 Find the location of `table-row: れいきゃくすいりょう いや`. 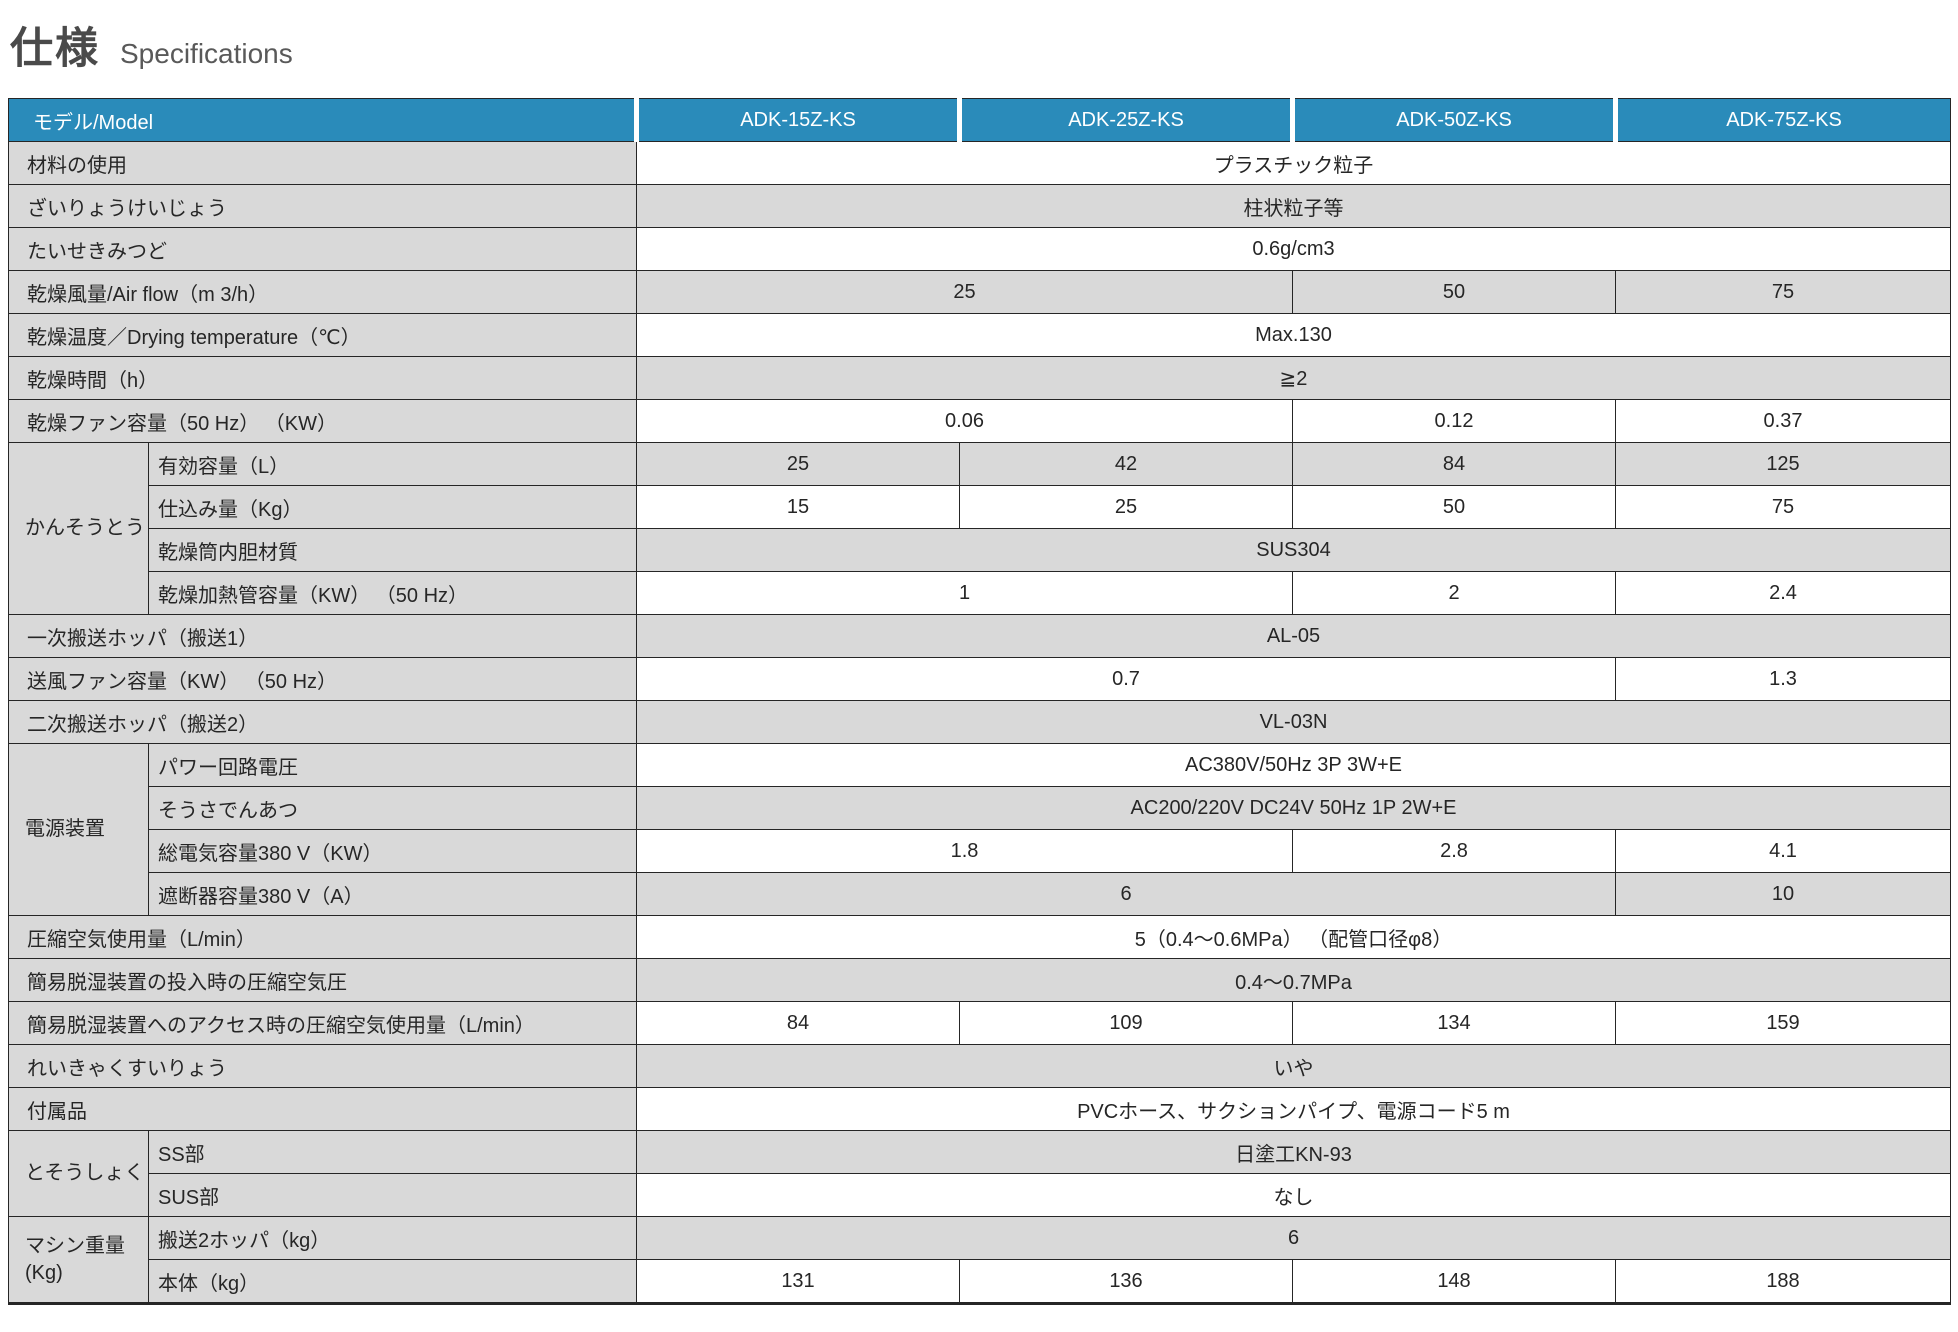

table-row: れいきゃくすいりょう いや is located at coordinates (979, 1066).